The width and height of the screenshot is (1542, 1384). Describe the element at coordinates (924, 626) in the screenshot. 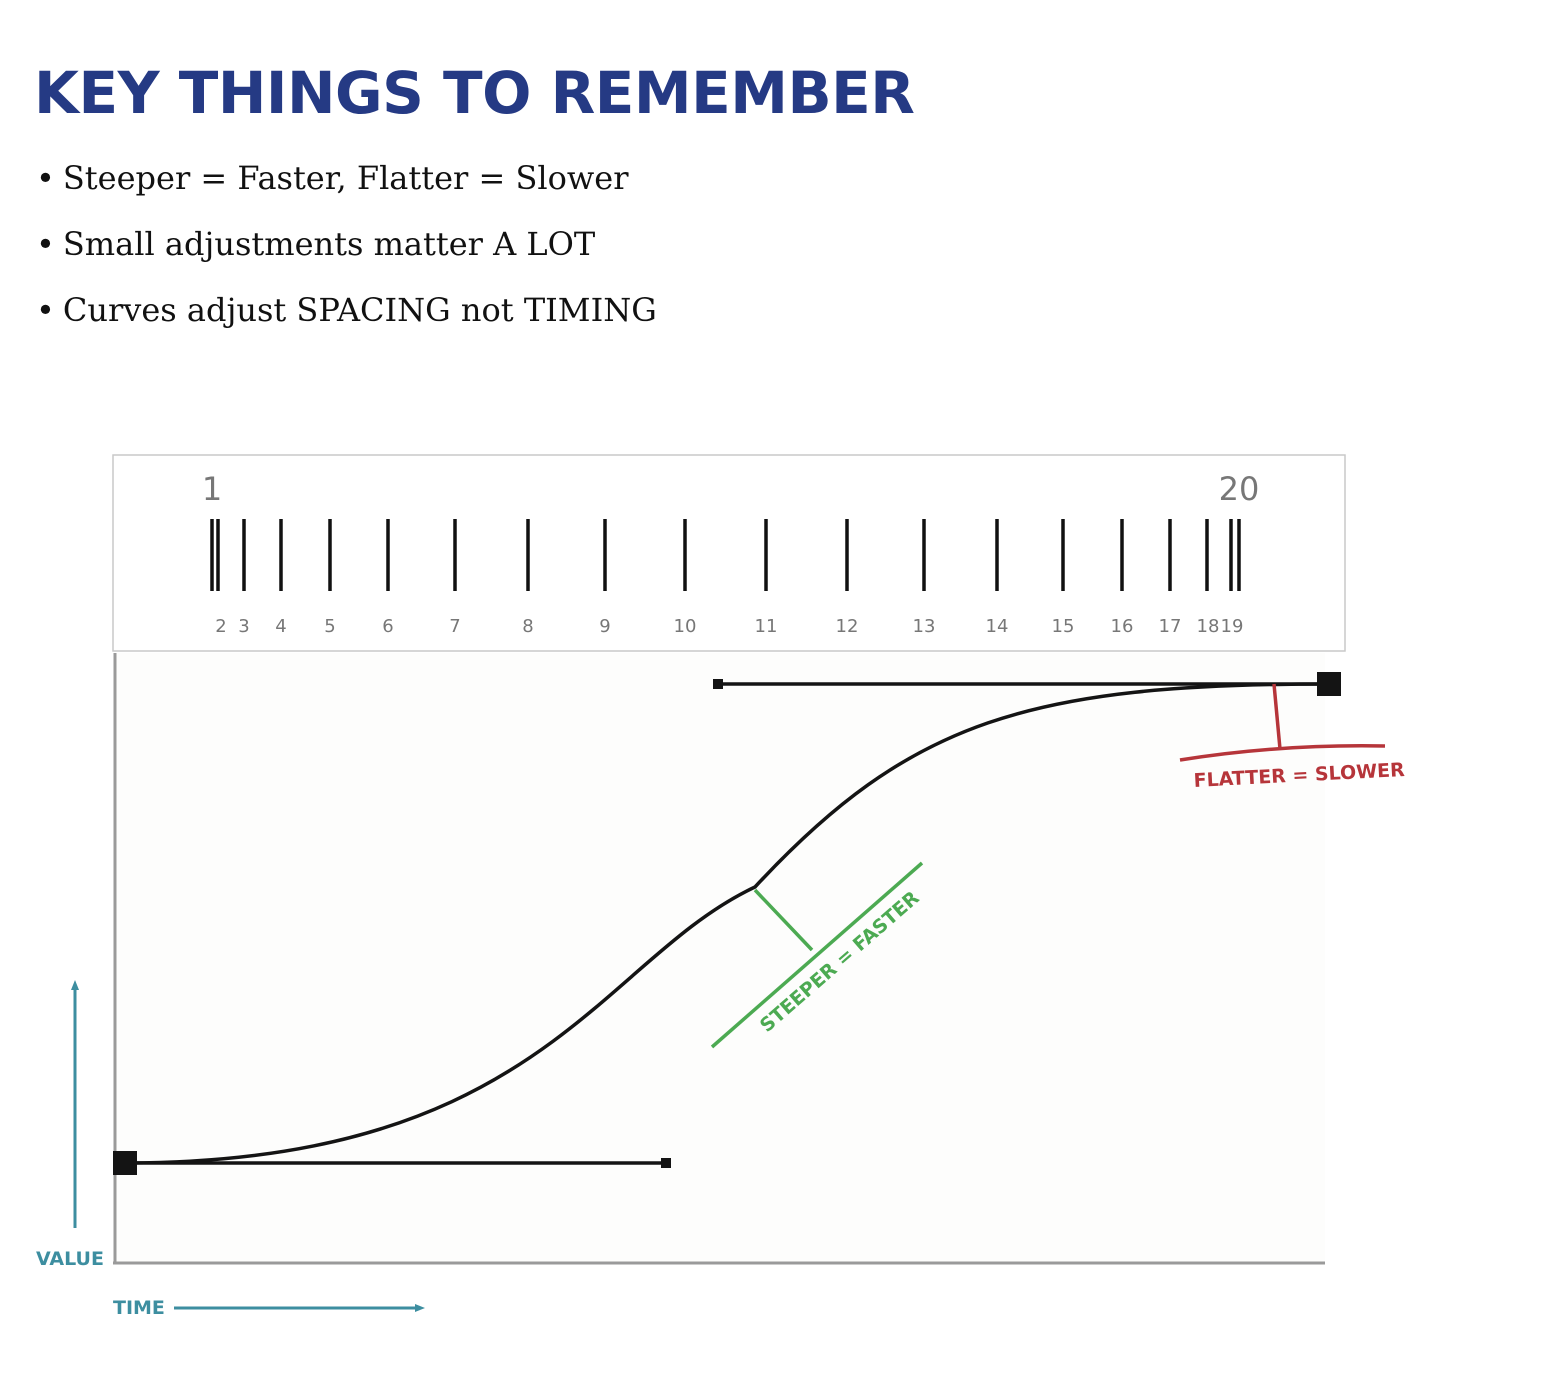

I see `frame-number-label: 13` at that location.